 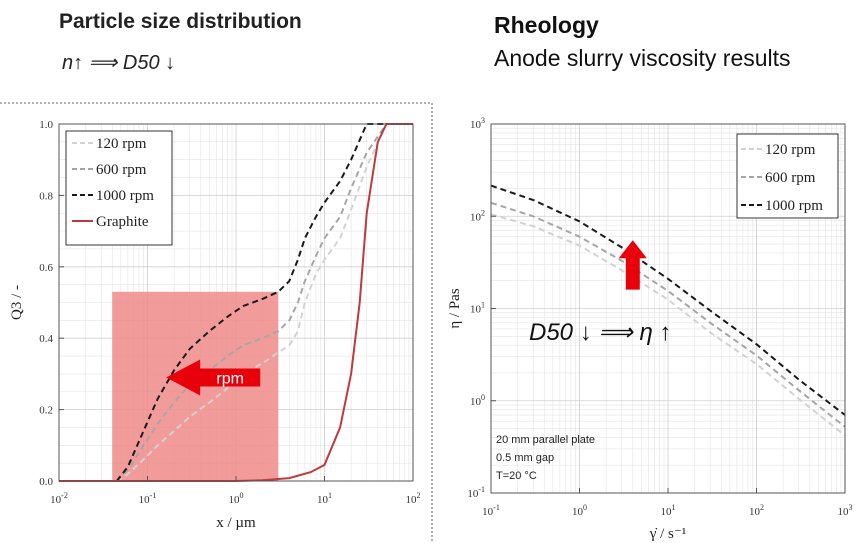 What do you see at coordinates (483, 305) in the screenshot?
I see `rheo-y-tick-label-exp: 1` at bounding box center [483, 305].